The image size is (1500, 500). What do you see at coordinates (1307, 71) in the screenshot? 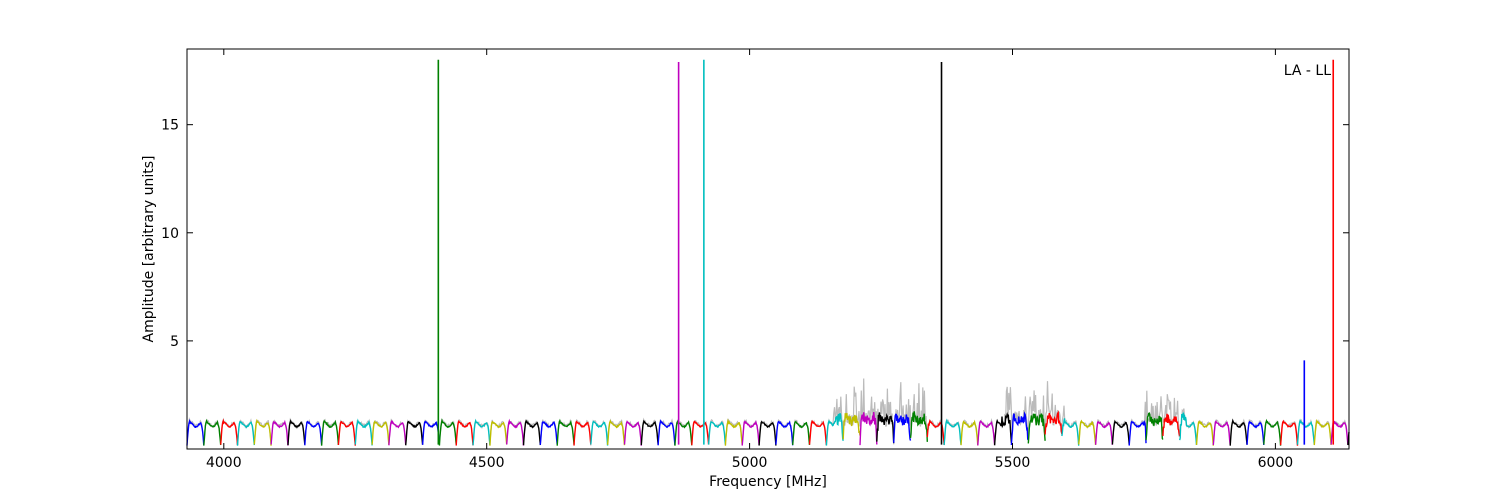
I see `panel-annotation: LA - LL` at bounding box center [1307, 71].